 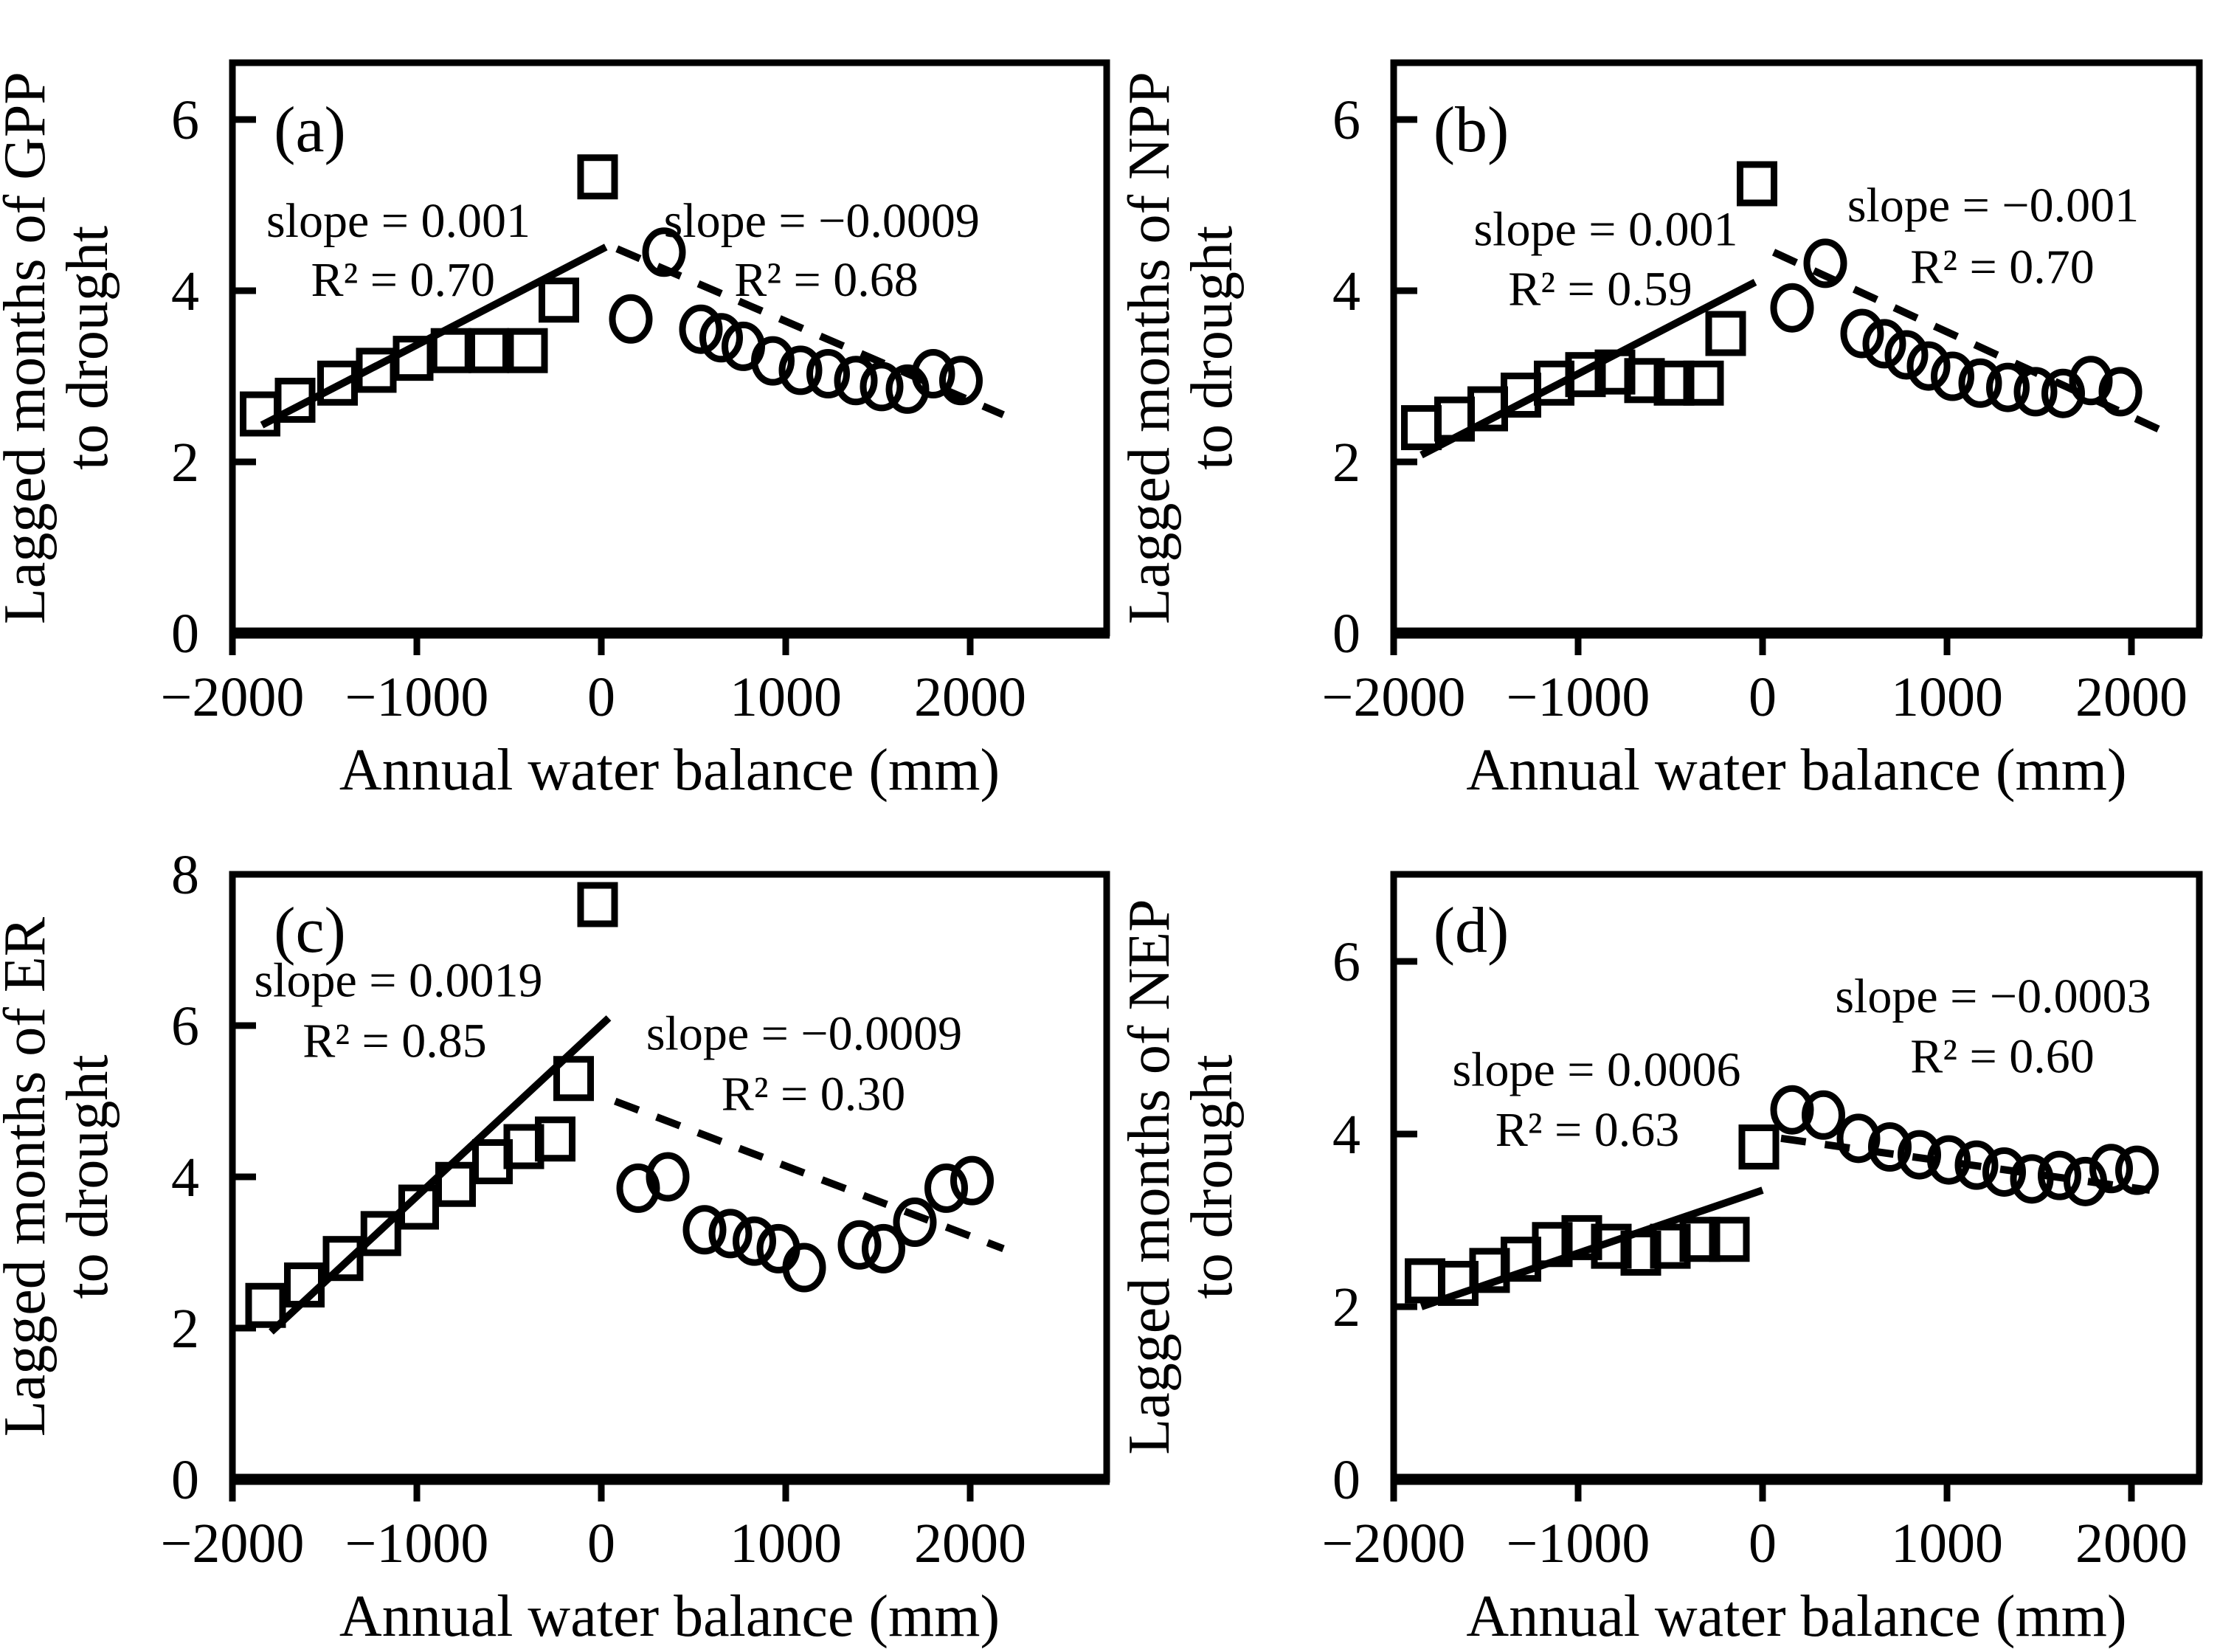 I want to click on r2-annotation: R² = 0.68, so click(x=826, y=280).